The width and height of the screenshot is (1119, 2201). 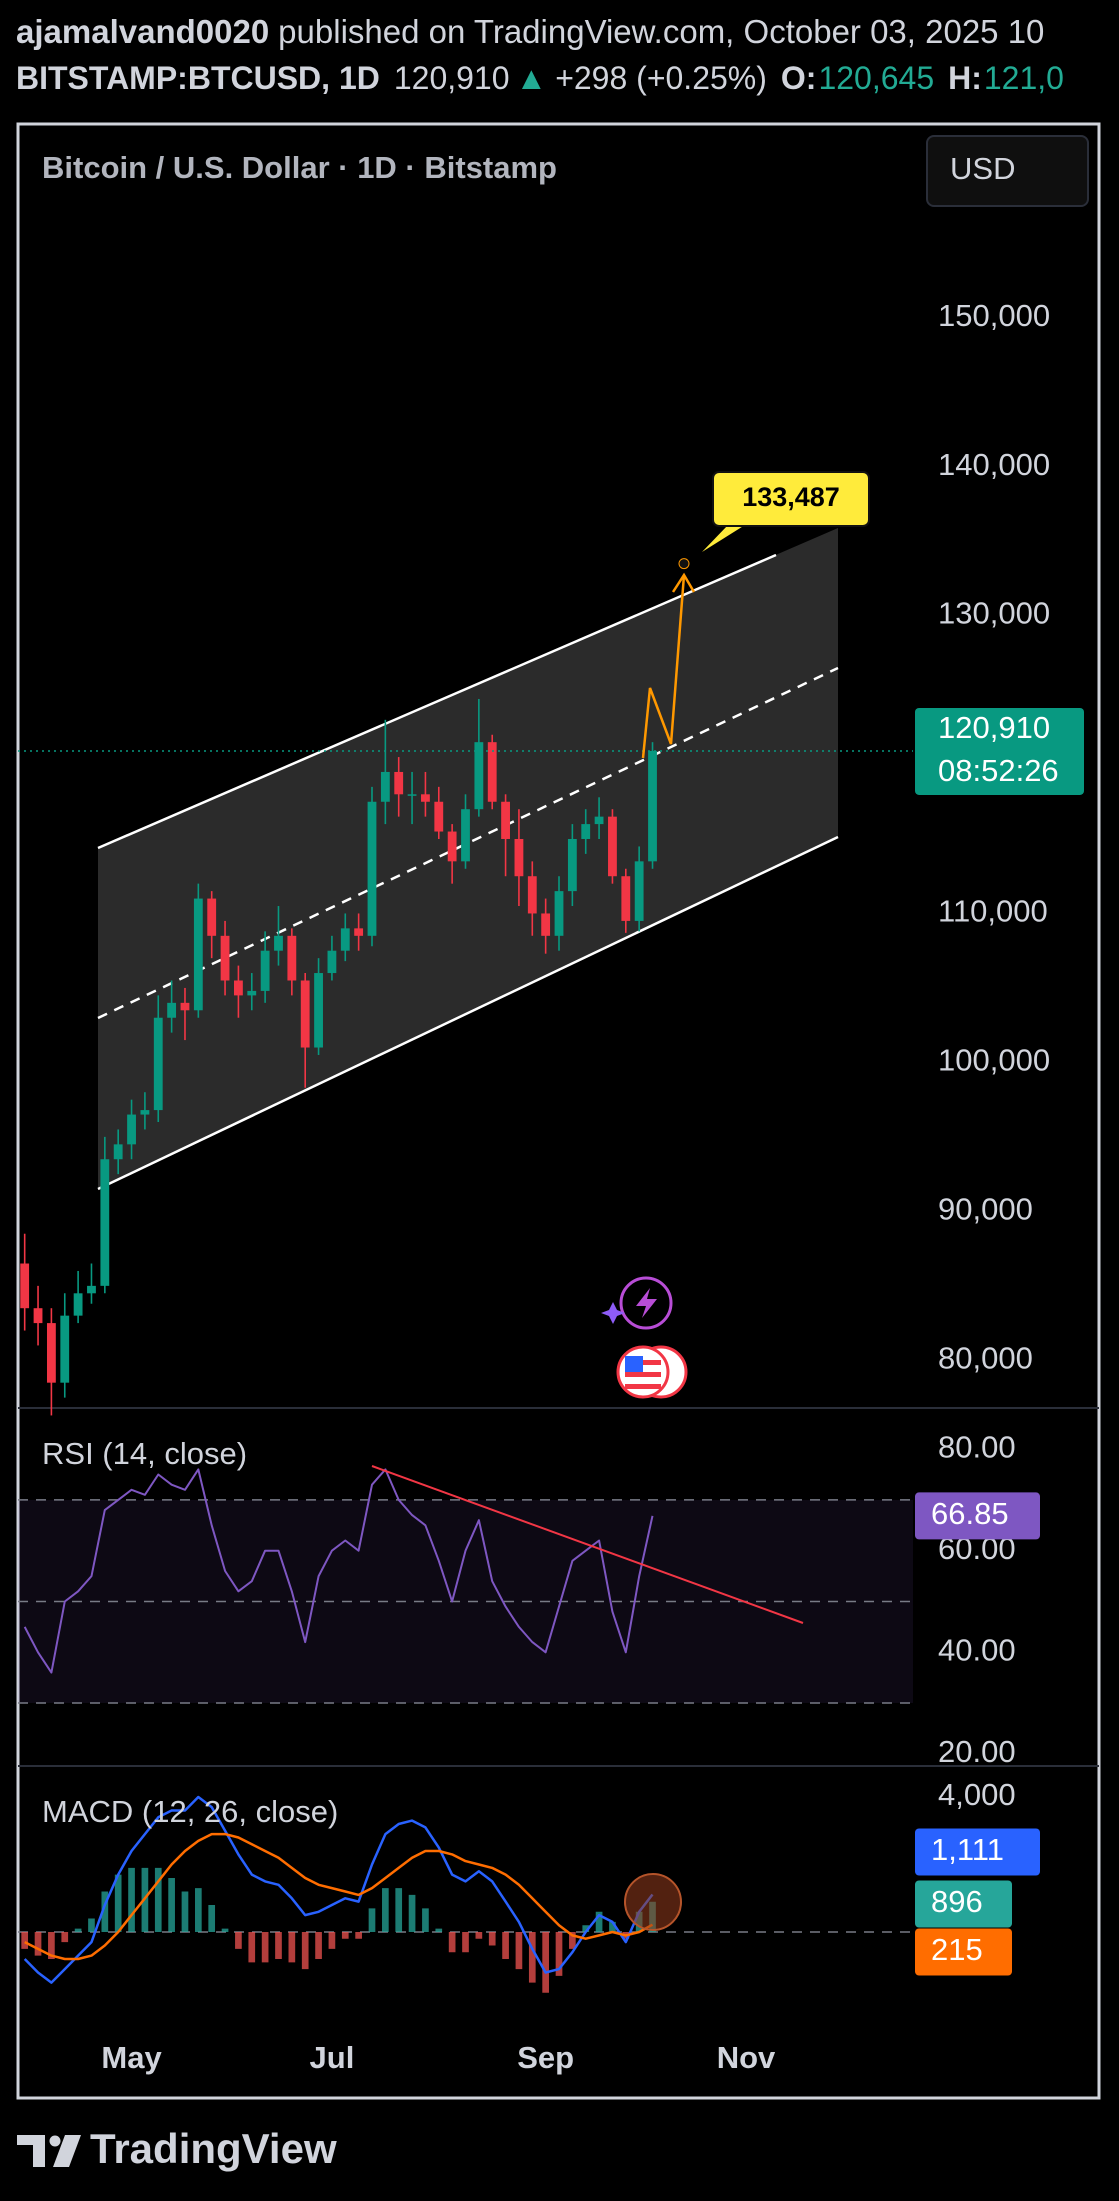 What do you see at coordinates (994, 1060) in the screenshot?
I see `y-tick-label: 100,000` at bounding box center [994, 1060].